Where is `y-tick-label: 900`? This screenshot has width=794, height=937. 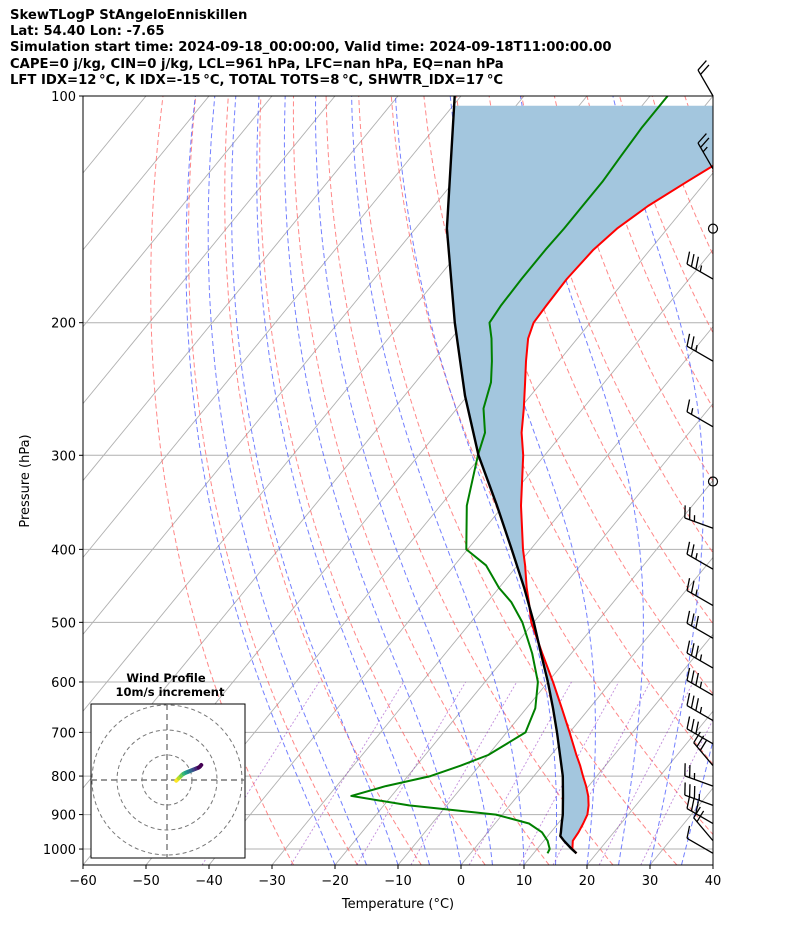 y-tick-label: 900 is located at coordinates (63, 816).